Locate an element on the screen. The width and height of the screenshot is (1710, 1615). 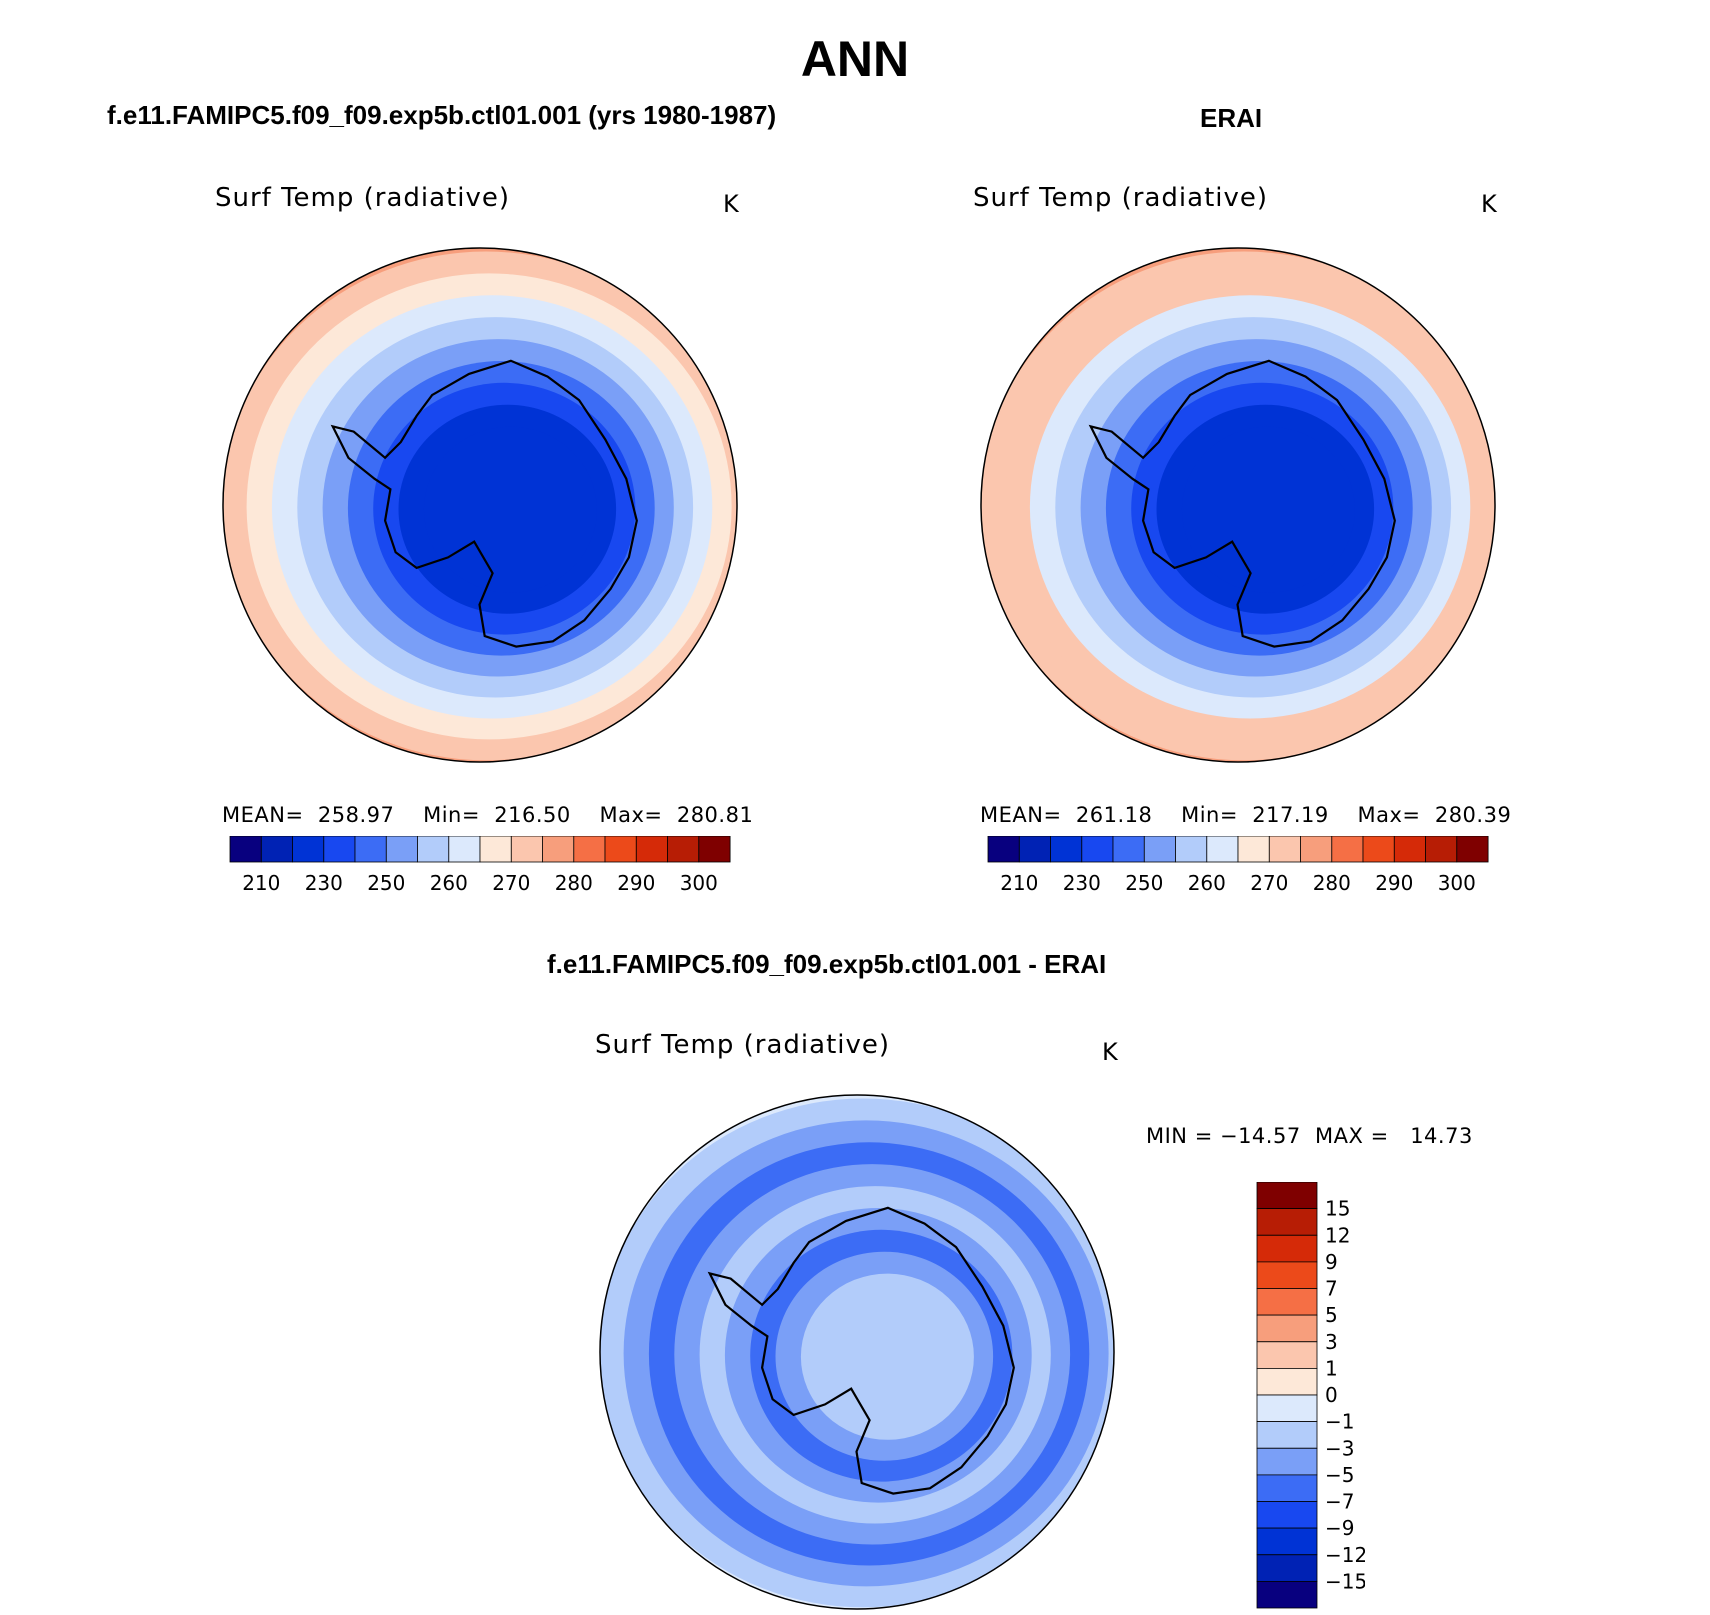
panel-1-units: K is located at coordinates (731, 204).